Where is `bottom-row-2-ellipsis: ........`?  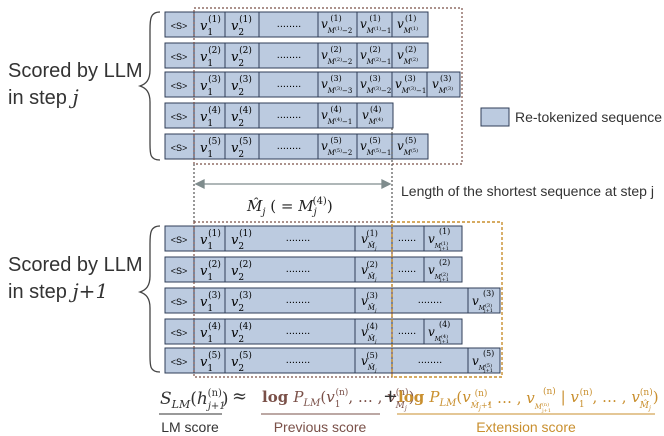 bottom-row-2-ellipsis: ........ is located at coordinates (298, 269).